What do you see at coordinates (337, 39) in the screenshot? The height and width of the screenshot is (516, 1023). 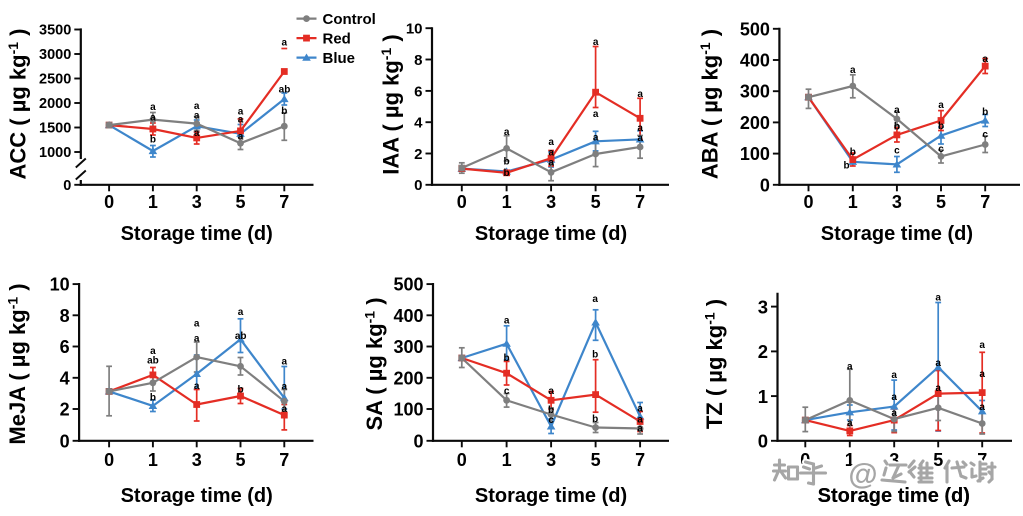 I see `svg-text: Red` at bounding box center [337, 39].